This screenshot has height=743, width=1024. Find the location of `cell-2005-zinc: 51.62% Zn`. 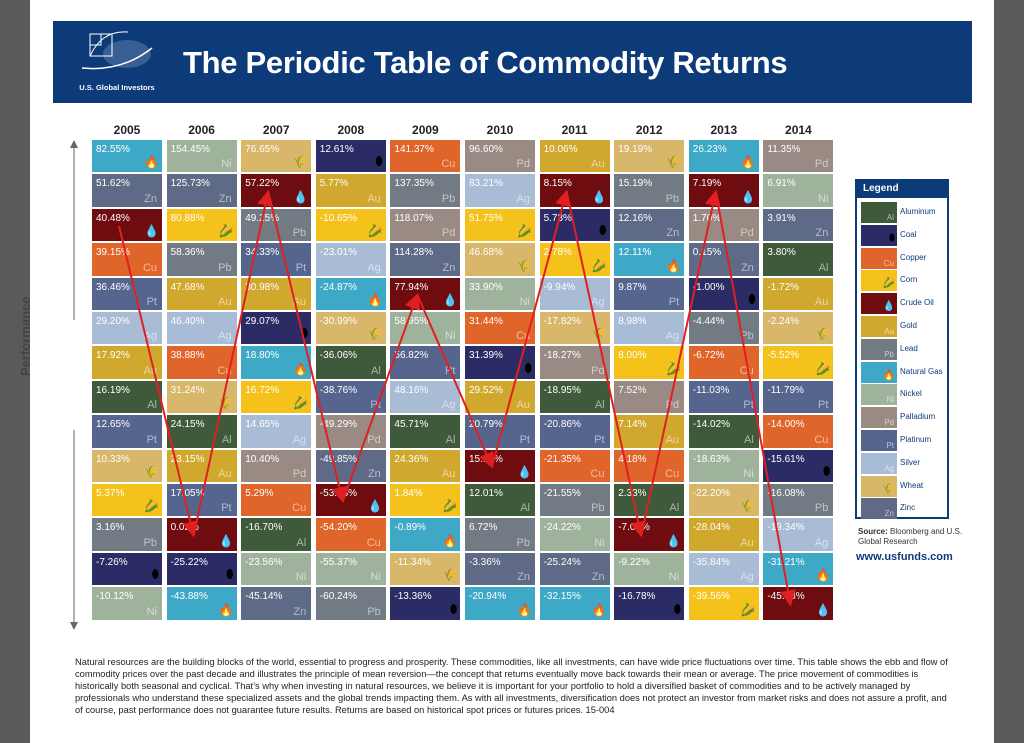

cell-2005-zinc: 51.62% Zn is located at coordinates (127, 191).